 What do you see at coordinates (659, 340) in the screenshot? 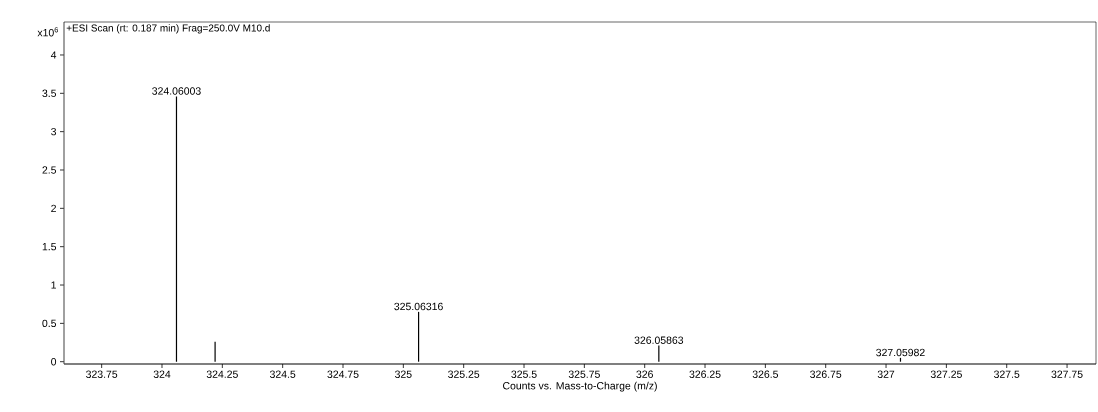
I see `annotation: 326.05863` at bounding box center [659, 340].